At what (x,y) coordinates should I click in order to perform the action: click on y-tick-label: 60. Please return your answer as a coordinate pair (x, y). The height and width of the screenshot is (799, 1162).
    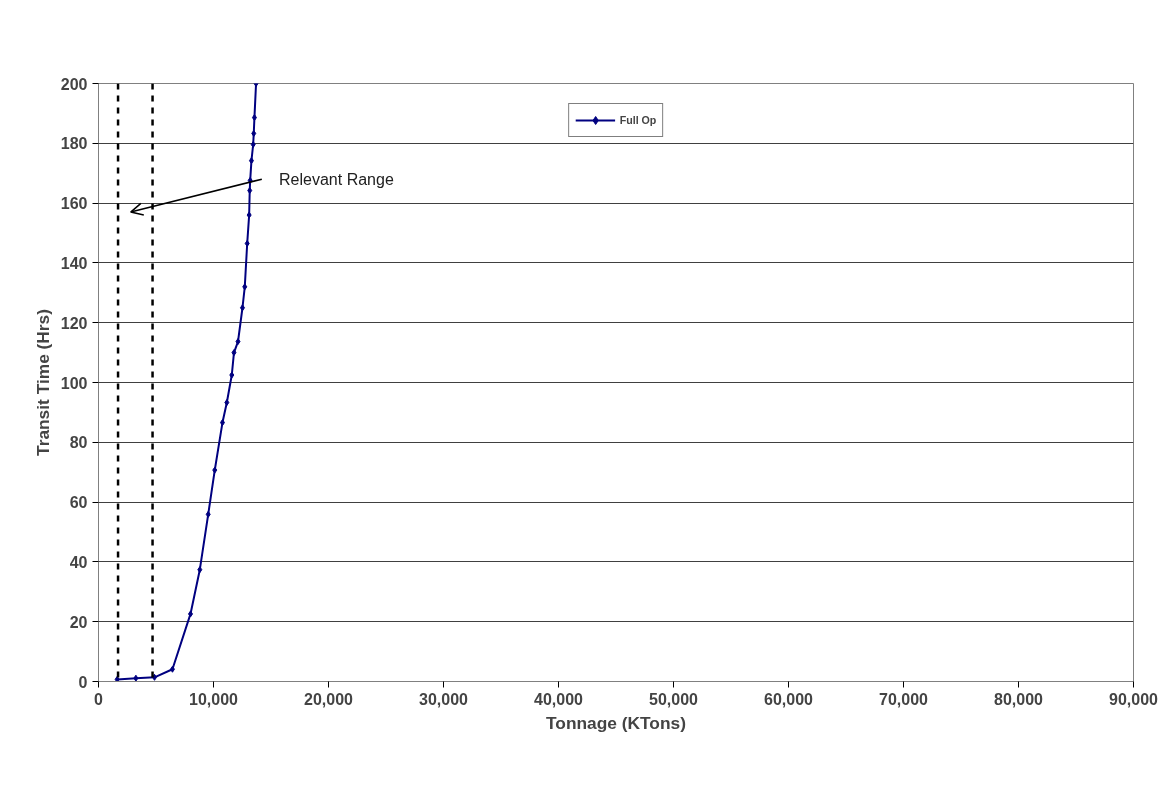
    Looking at the image, I should click on (78, 503).